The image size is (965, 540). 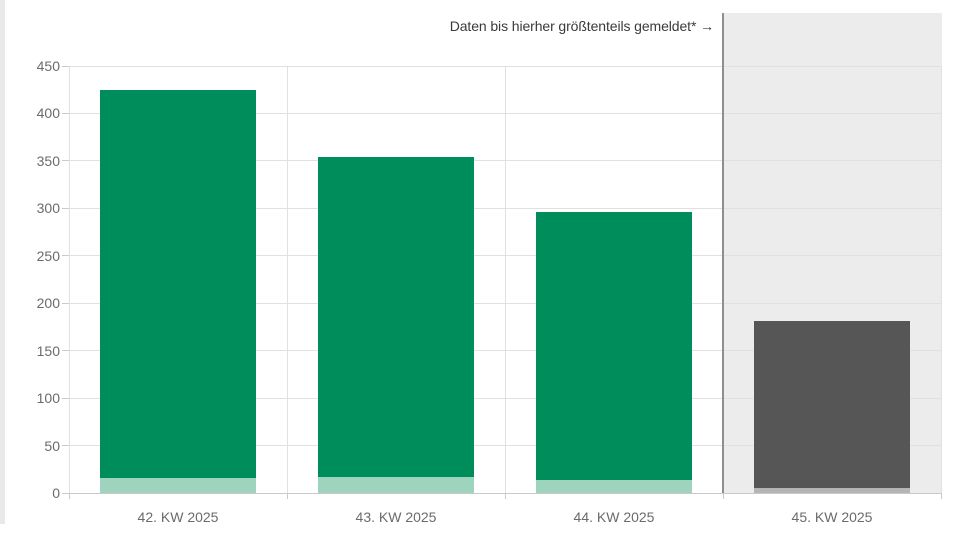 What do you see at coordinates (48, 398) in the screenshot?
I see `y-axis-label: 100` at bounding box center [48, 398].